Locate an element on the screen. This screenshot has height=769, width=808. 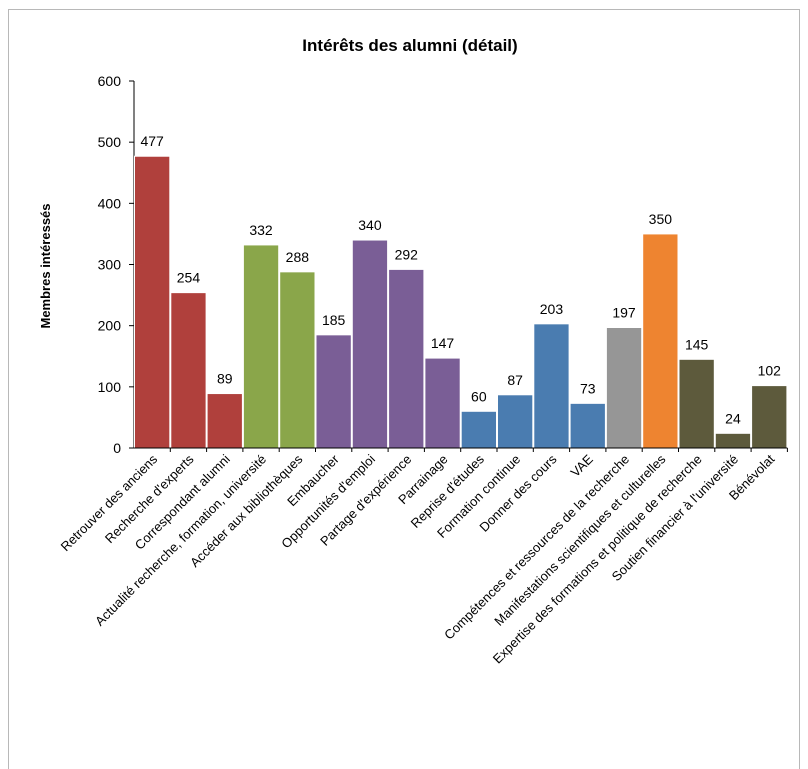
bar-value-label: 350 is located at coordinates (661, 219).